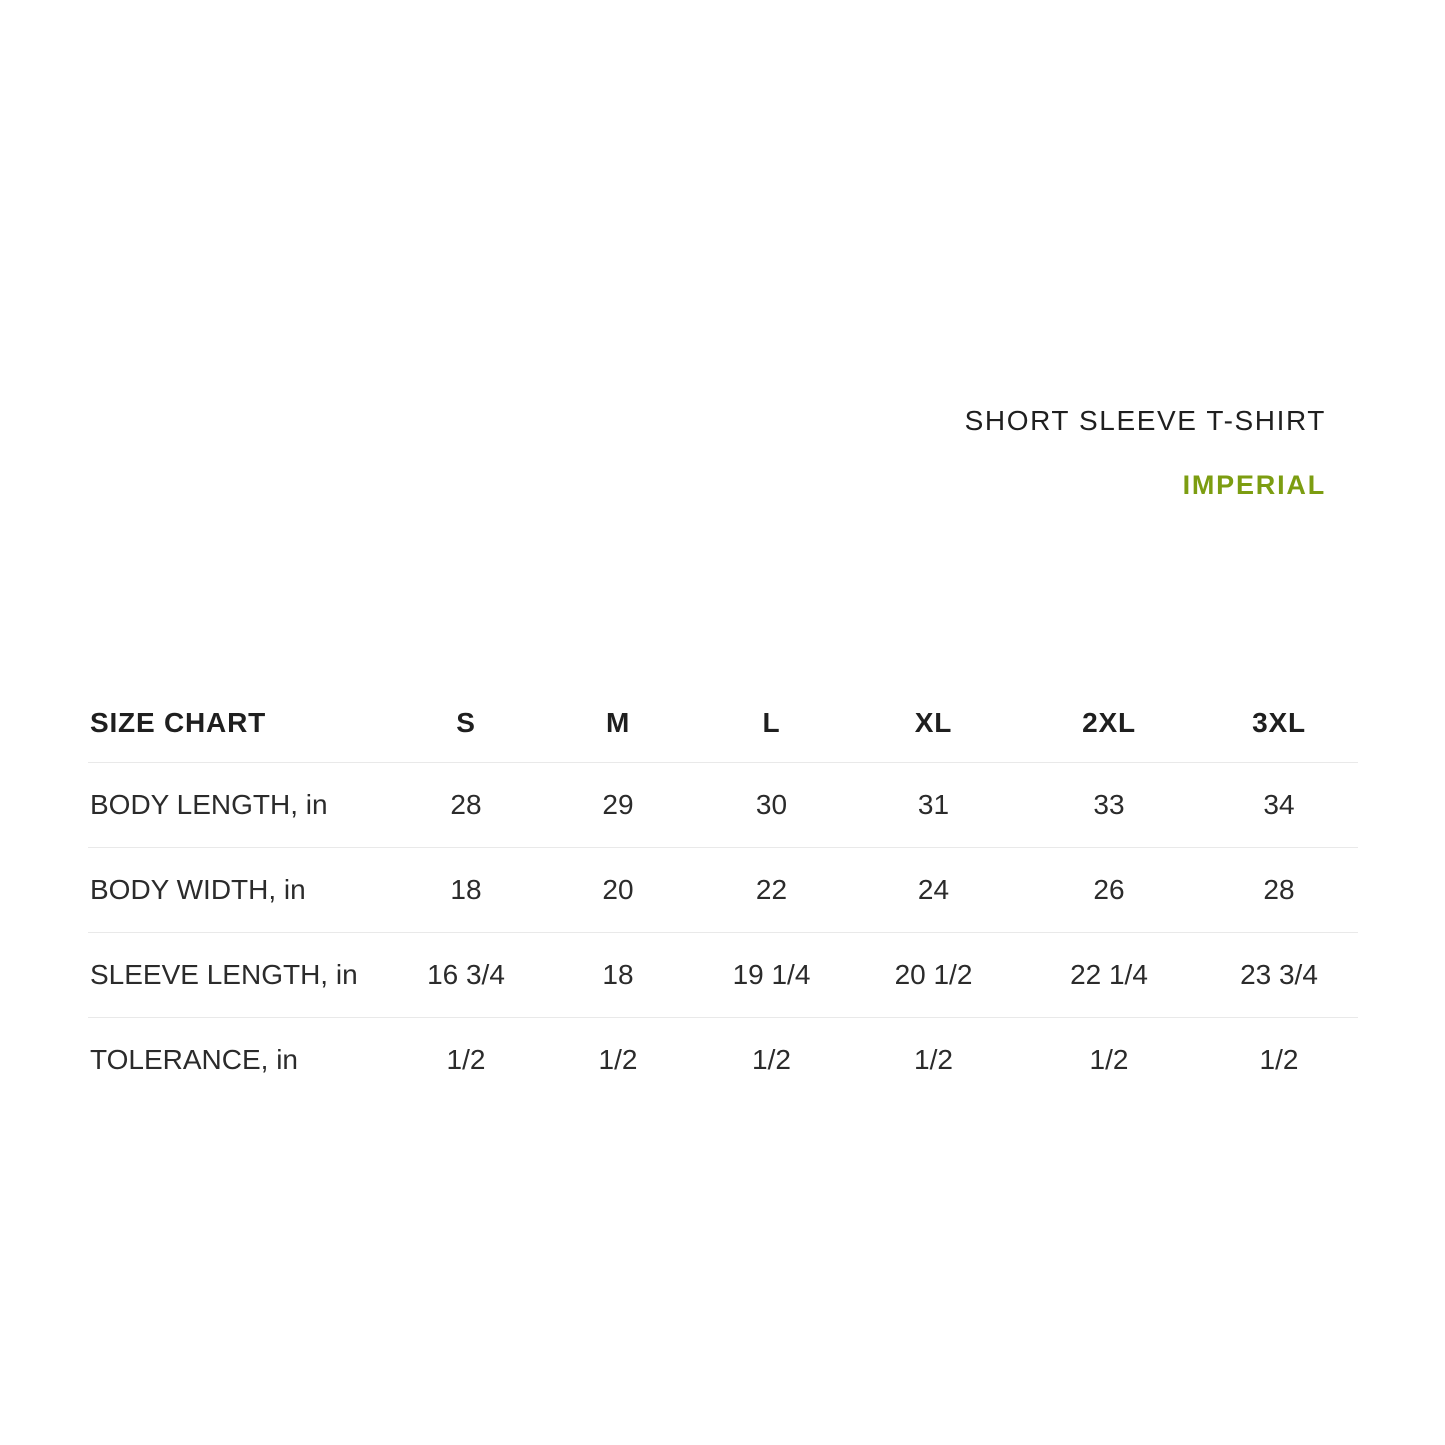 This screenshot has width=1445, height=1445. Describe the element at coordinates (771, 723) in the screenshot. I see `column-header-l: L` at that location.